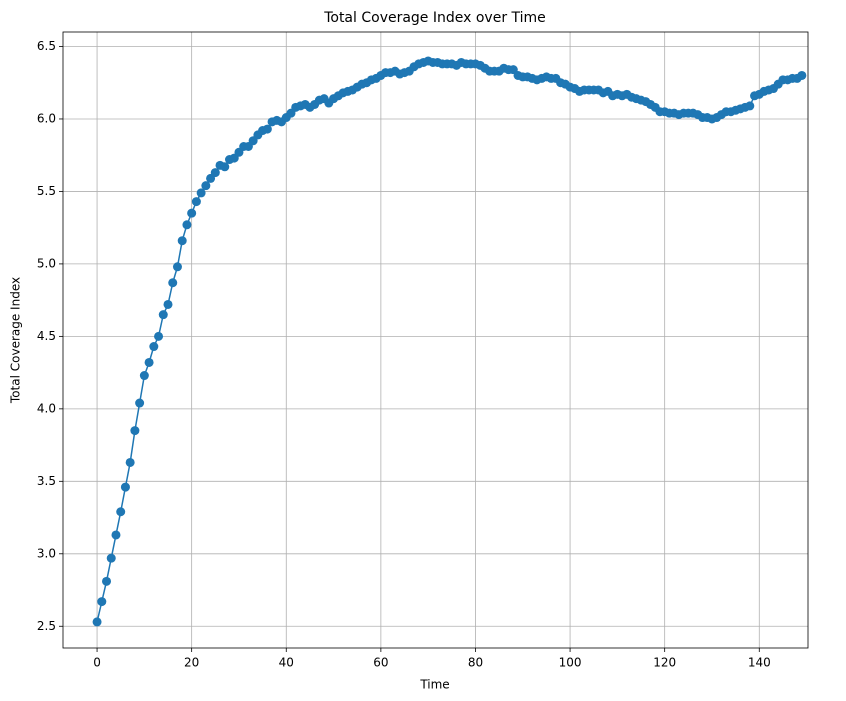  Describe the element at coordinates (46, 118) in the screenshot. I see `y-tick-label: 6.0` at that location.